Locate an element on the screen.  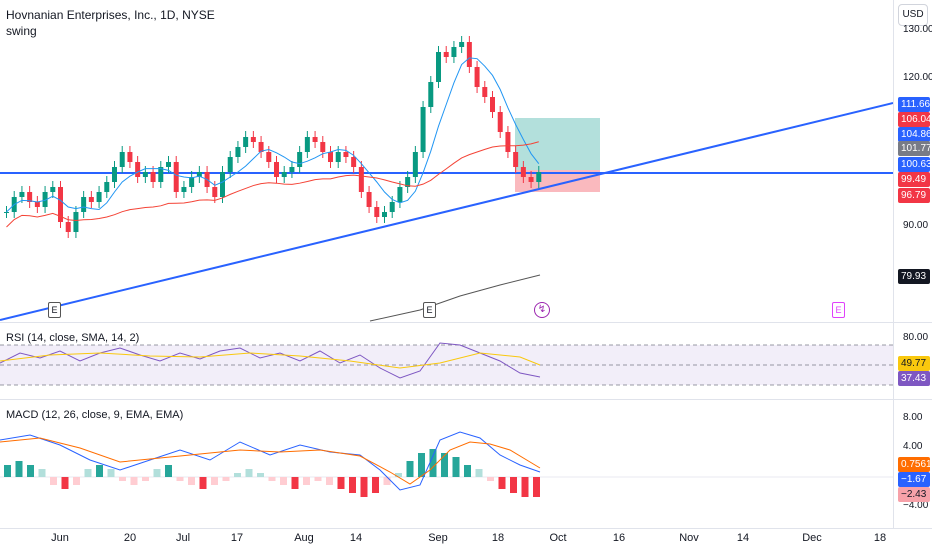
time-tick: 16 is located at coordinates (619, 538).